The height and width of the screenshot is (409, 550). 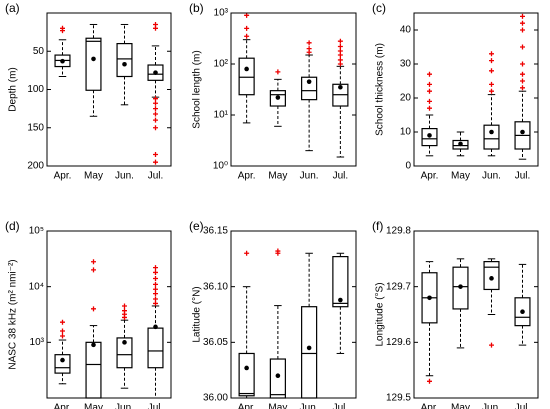 I want to click on y-tick-label: 36.10, so click(x=215, y=286).